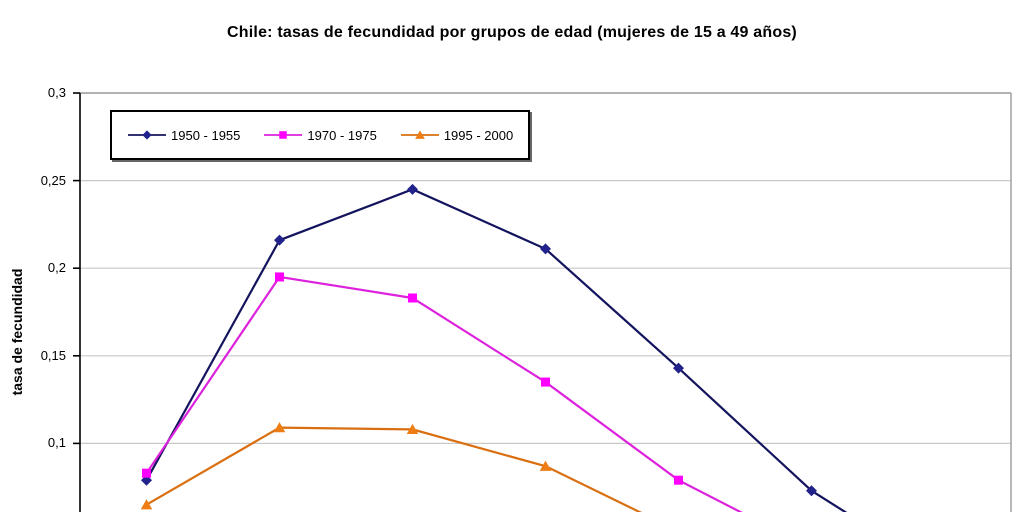  What do you see at coordinates (391, 467) in the screenshot?
I see `series-1995-2000` at bounding box center [391, 467].